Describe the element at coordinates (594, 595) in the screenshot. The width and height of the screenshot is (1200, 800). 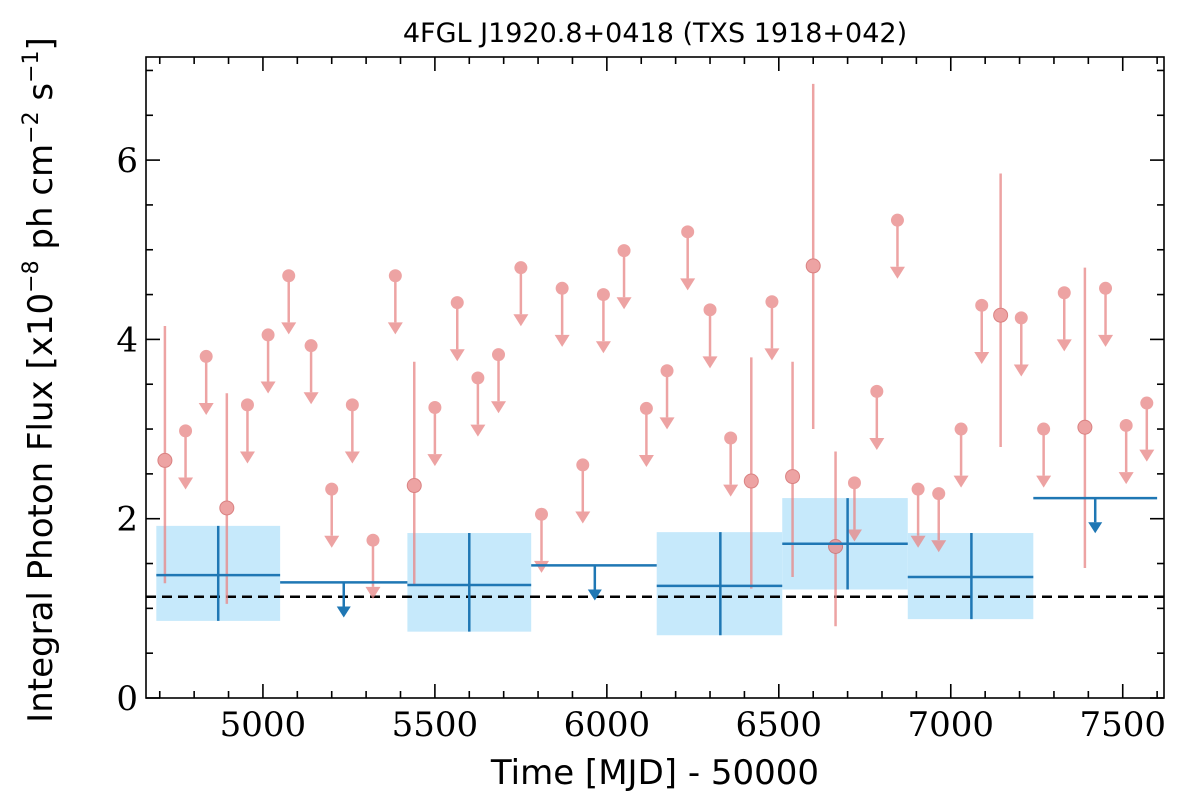
I see `long-bin-upper-limit-arrowhead` at that location.